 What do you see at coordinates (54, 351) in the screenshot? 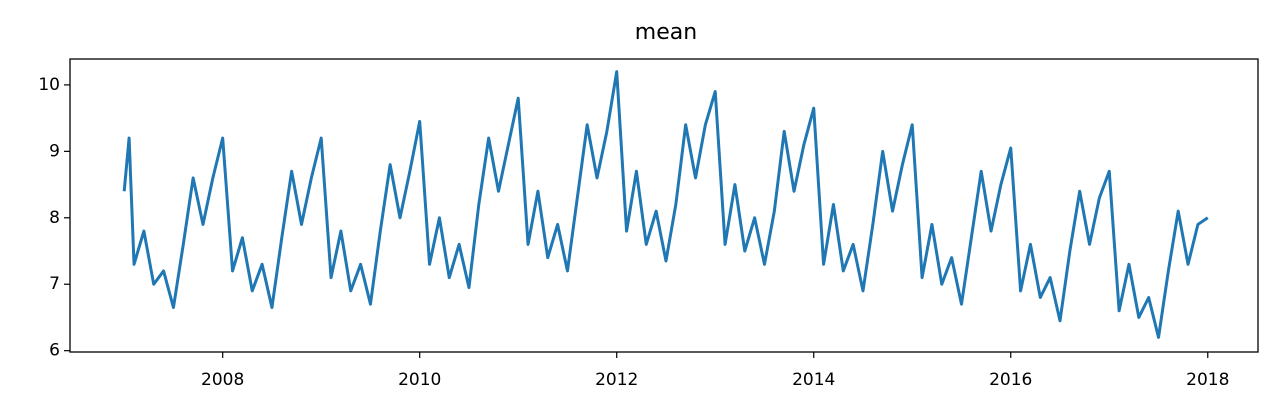
I see `y-tick-label: 6` at bounding box center [54, 351].